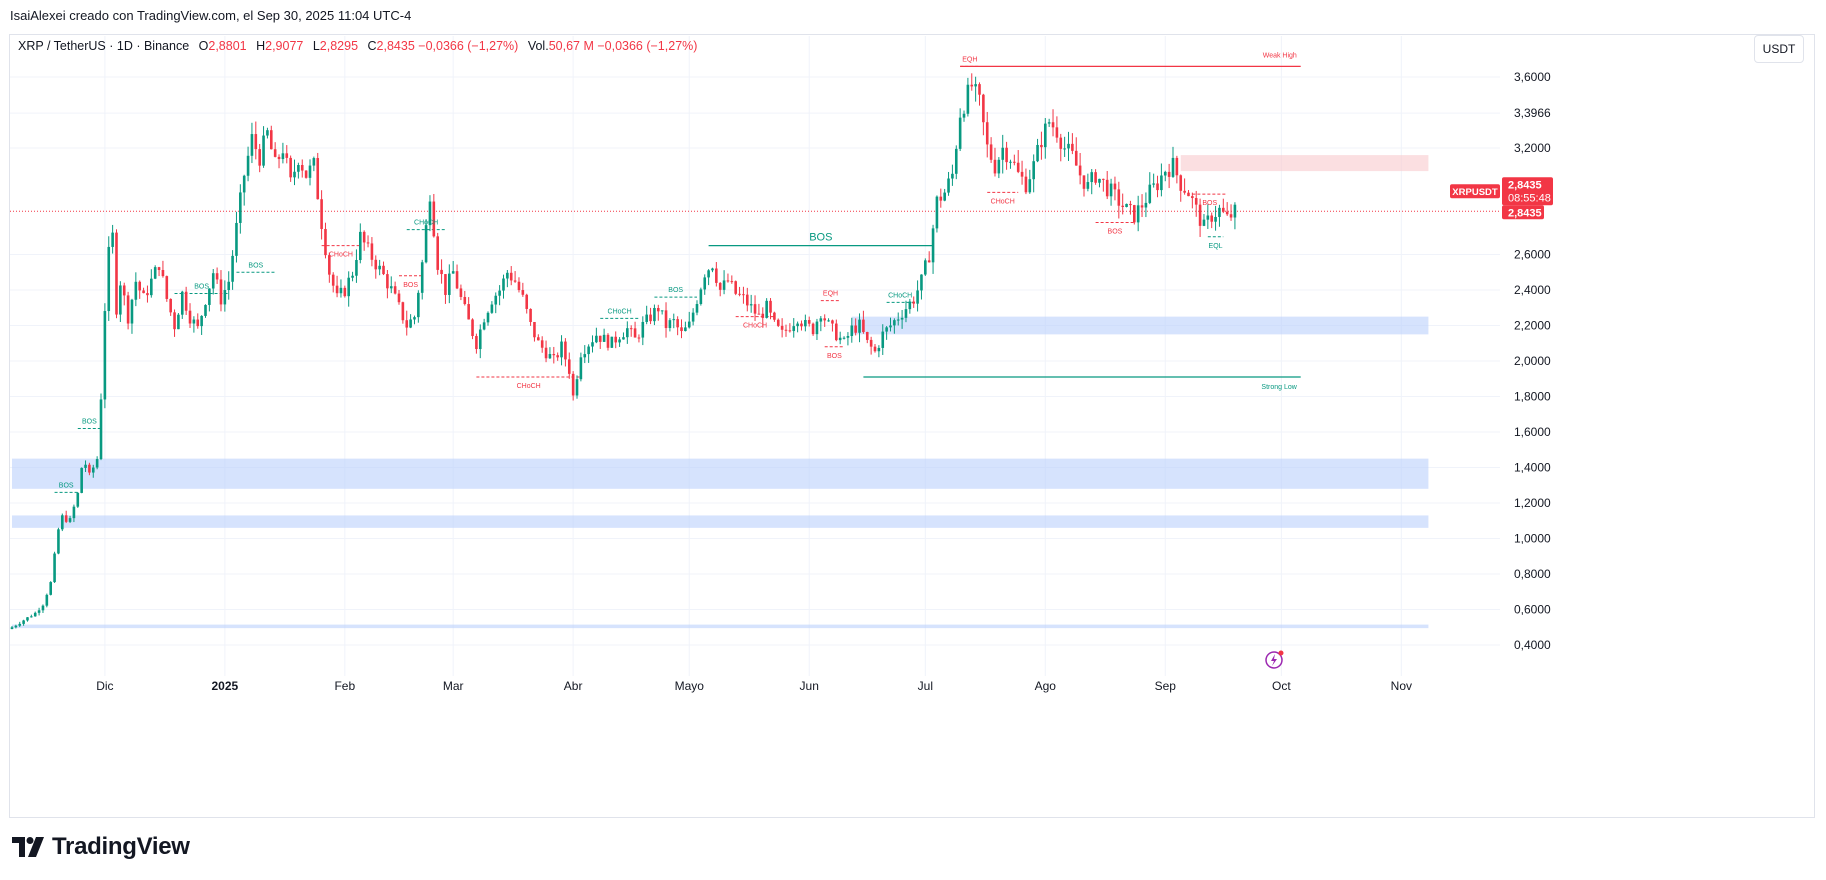 The image size is (1826, 880). Describe the element at coordinates (573, 686) in the screenshot. I see `x-tick-label: Abr` at that location.